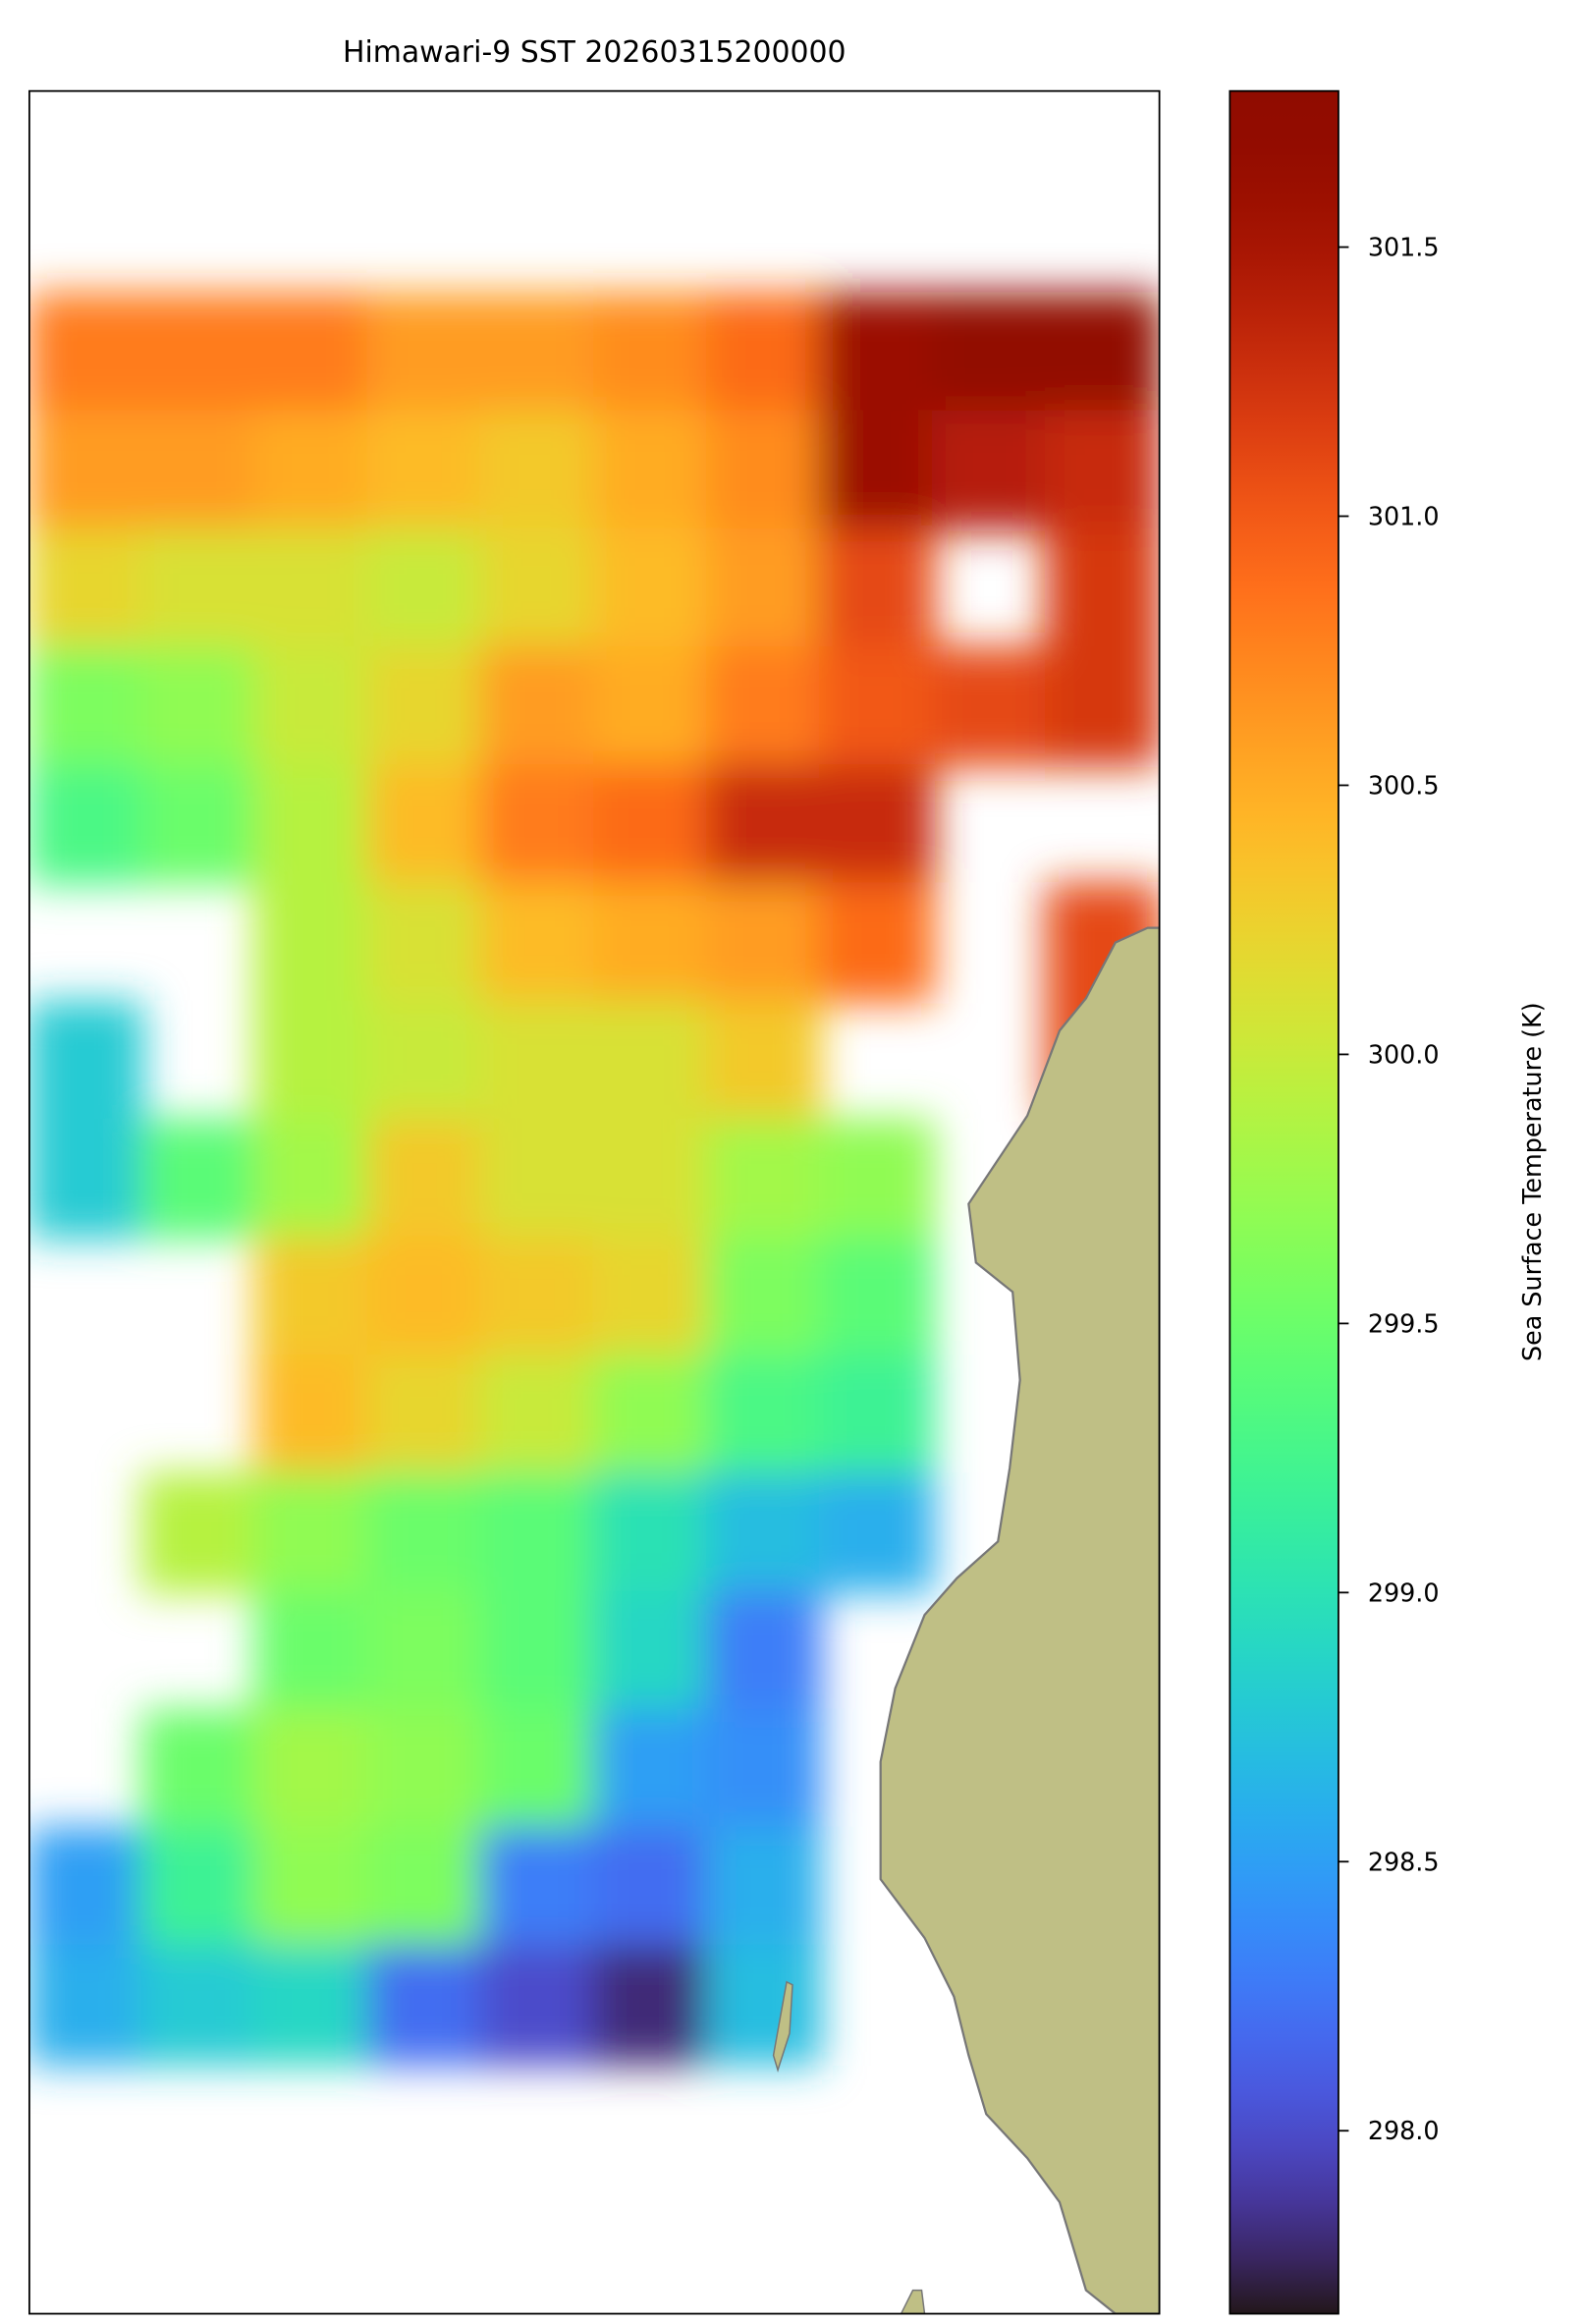 This screenshot has height=2324, width=1585. What do you see at coordinates (1404, 247) in the screenshot?
I see `colorbar-tick-label: 301.5` at bounding box center [1404, 247].